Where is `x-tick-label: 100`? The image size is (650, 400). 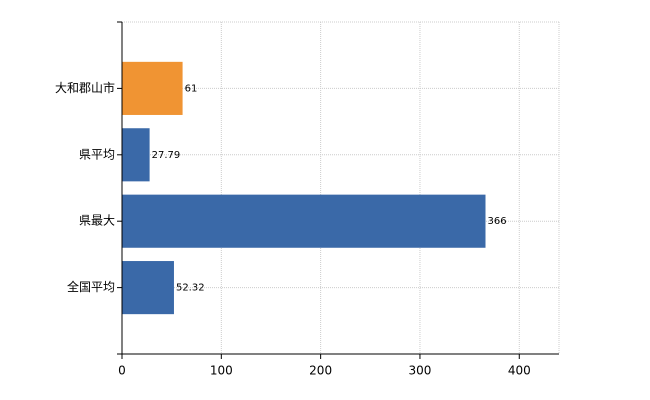 x-tick-label: 100 is located at coordinates (221, 371).